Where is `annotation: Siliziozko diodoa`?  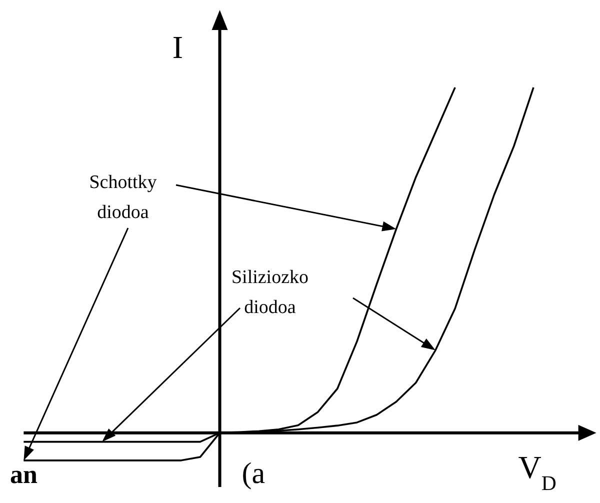
annotation: Siliziozko diodoa is located at coordinates (270, 292).